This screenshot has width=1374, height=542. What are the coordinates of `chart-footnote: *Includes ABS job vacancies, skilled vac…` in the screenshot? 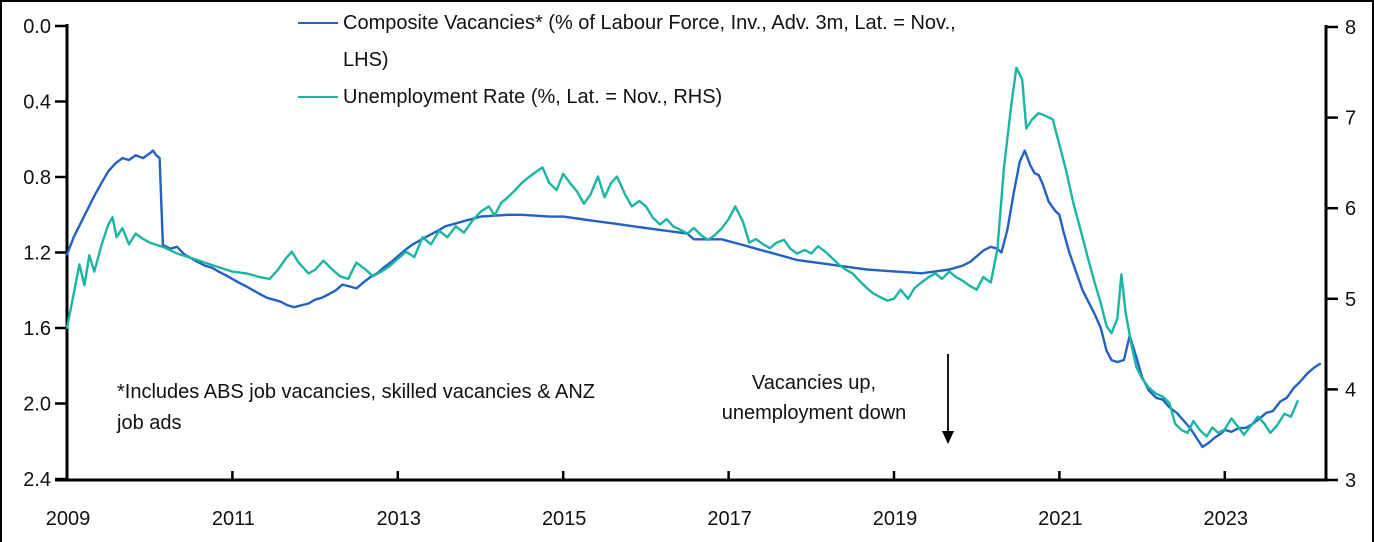 It's located at (356, 407).